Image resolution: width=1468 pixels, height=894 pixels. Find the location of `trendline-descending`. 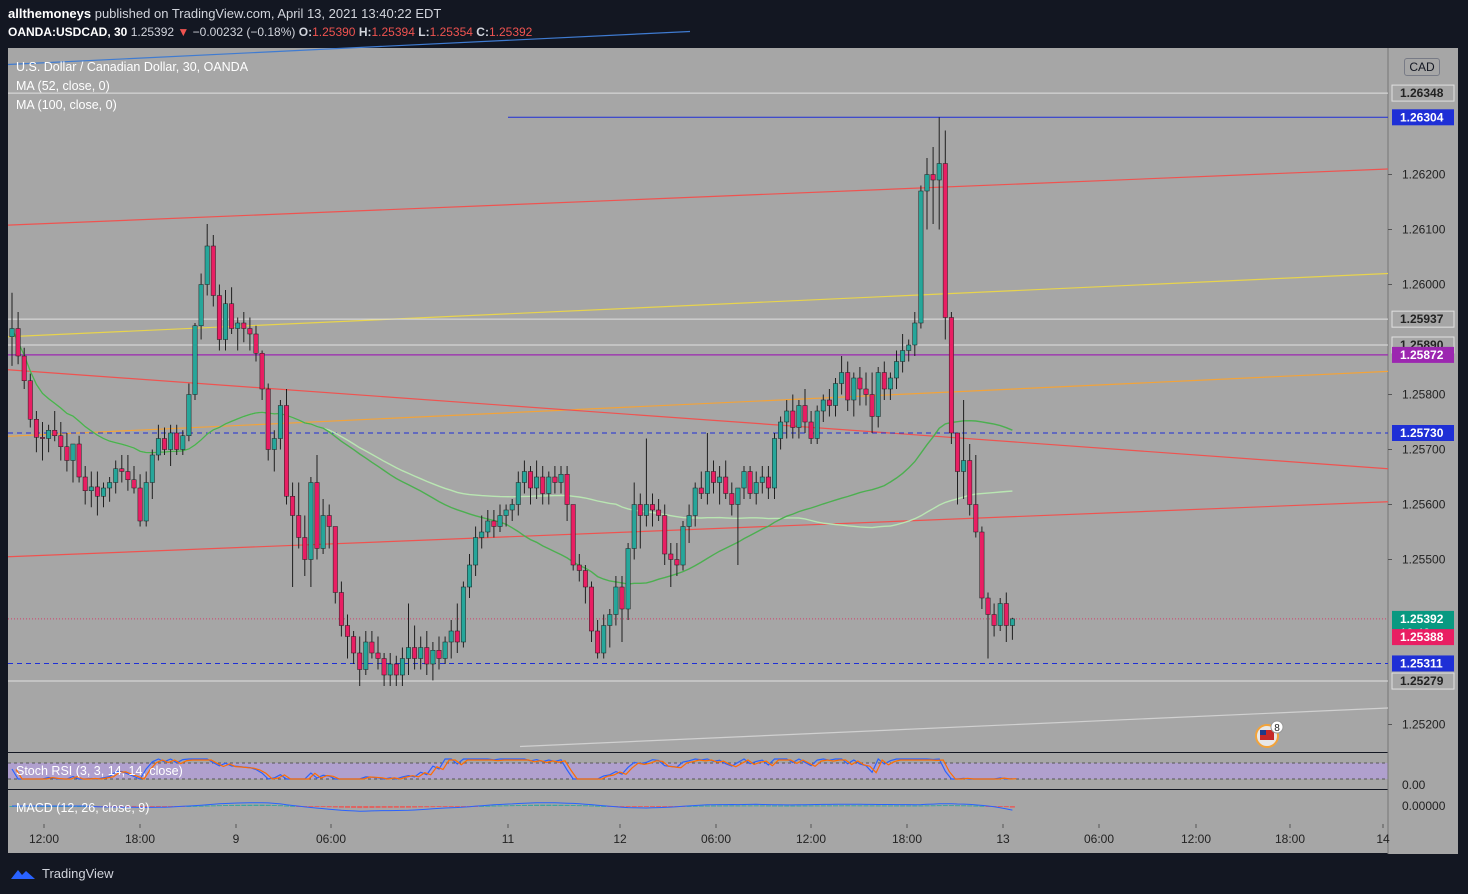

trendline-descending is located at coordinates (698, 419).